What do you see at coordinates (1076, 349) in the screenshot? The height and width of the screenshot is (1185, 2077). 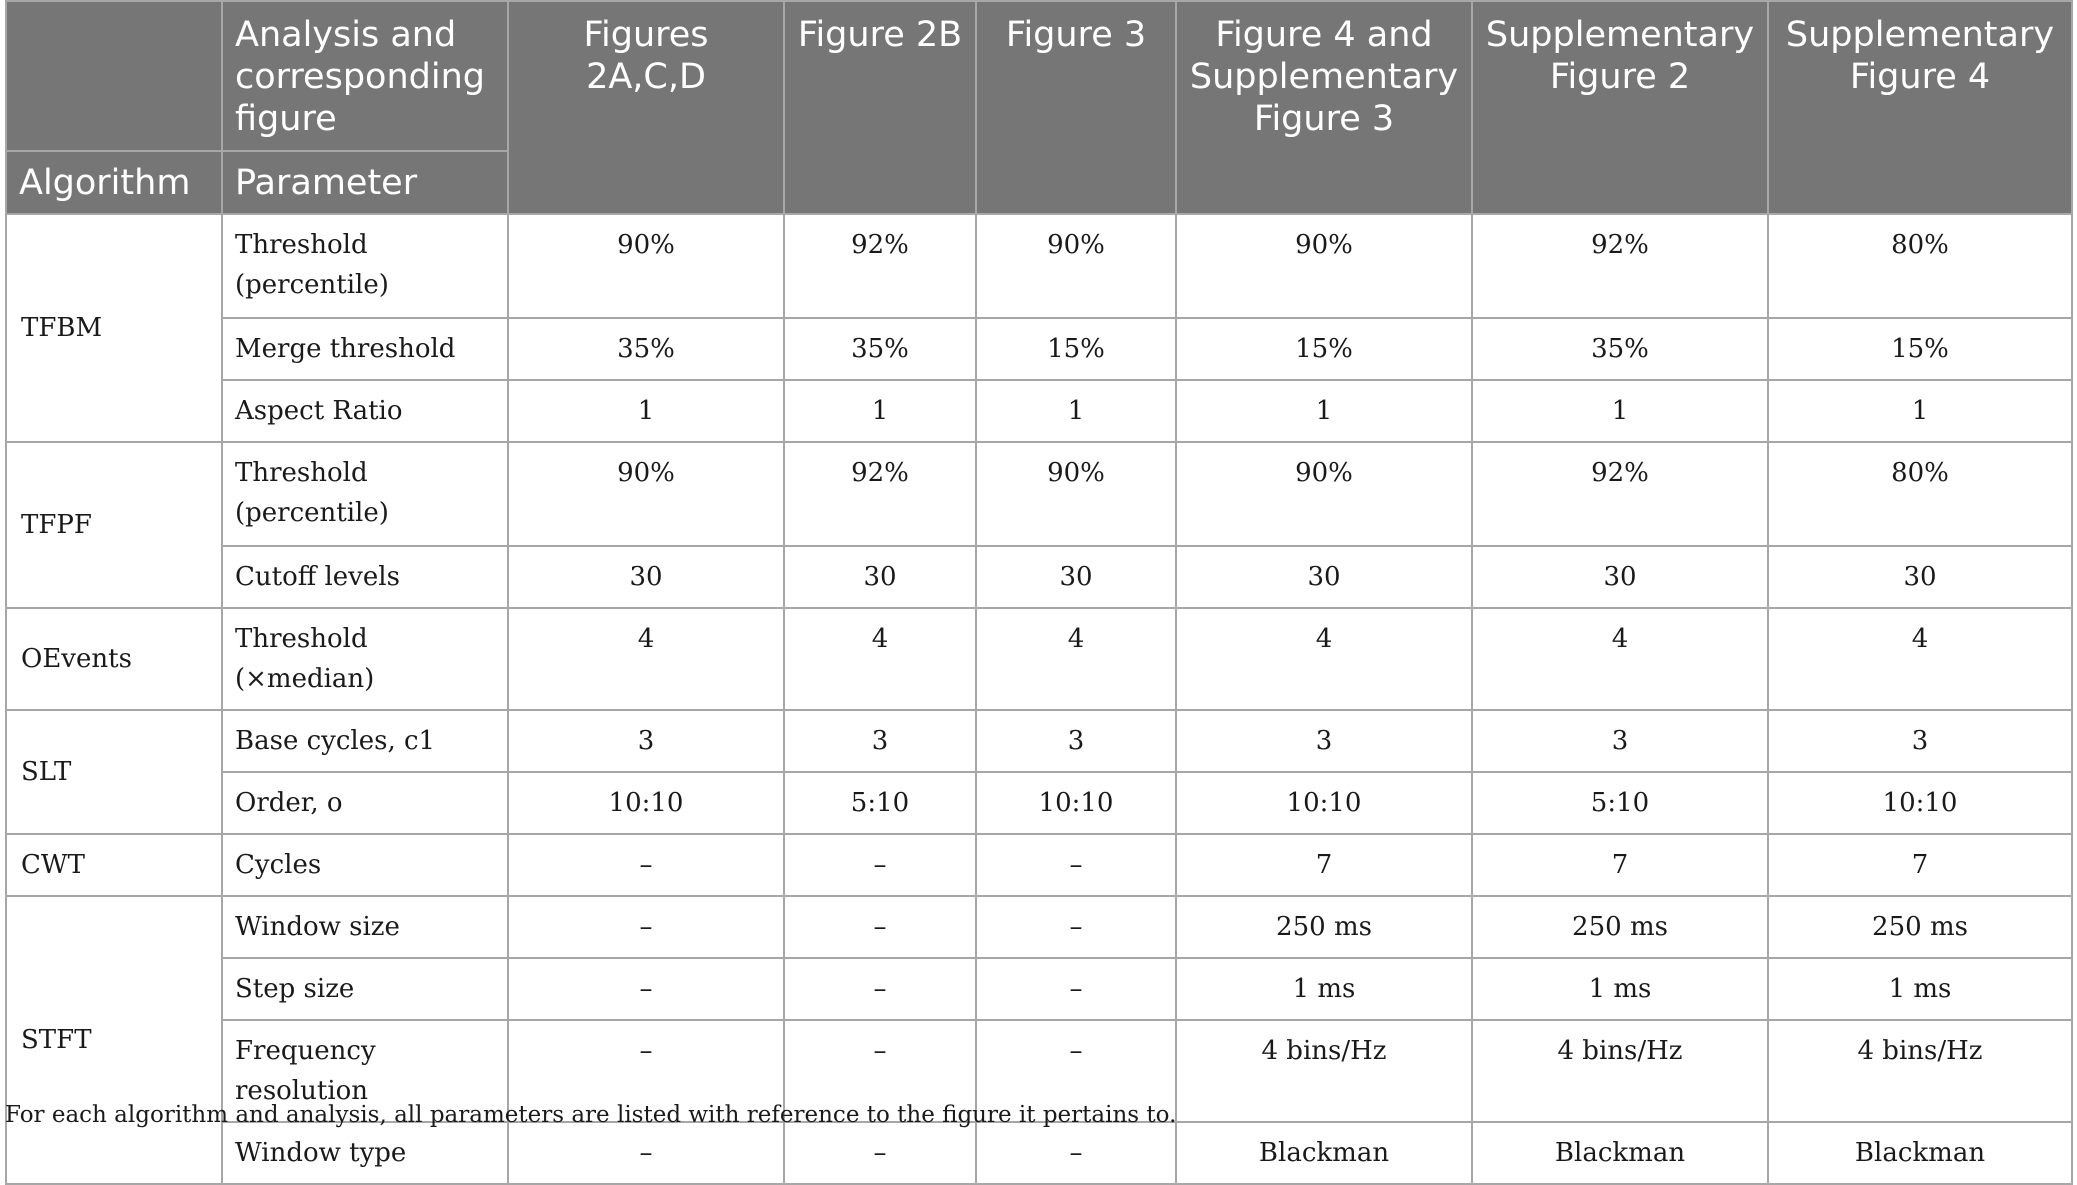 I see `value-cell: 15%` at bounding box center [1076, 349].